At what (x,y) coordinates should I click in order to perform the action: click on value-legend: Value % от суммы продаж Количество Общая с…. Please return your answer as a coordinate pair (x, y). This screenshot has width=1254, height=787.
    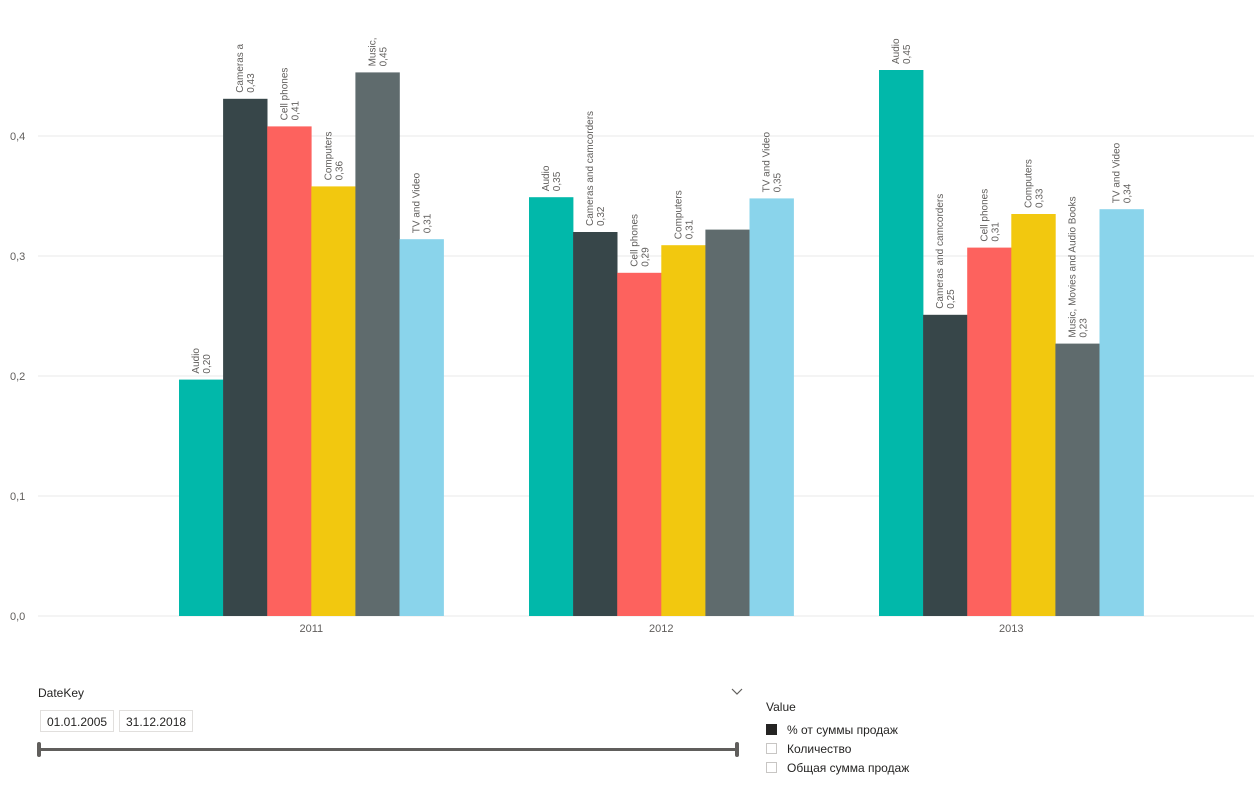
    Looking at the image, I should click on (837, 738).